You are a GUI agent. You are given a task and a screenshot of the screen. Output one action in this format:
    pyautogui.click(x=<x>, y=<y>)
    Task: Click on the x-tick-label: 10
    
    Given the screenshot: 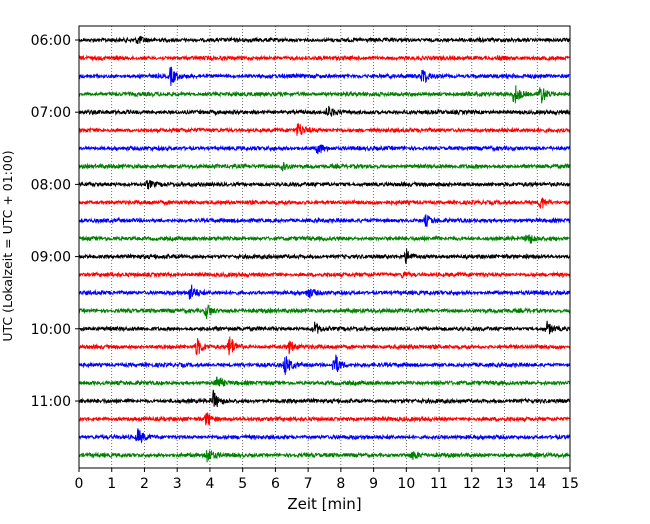 What is the action you would take?
    pyautogui.click(x=406, y=484)
    